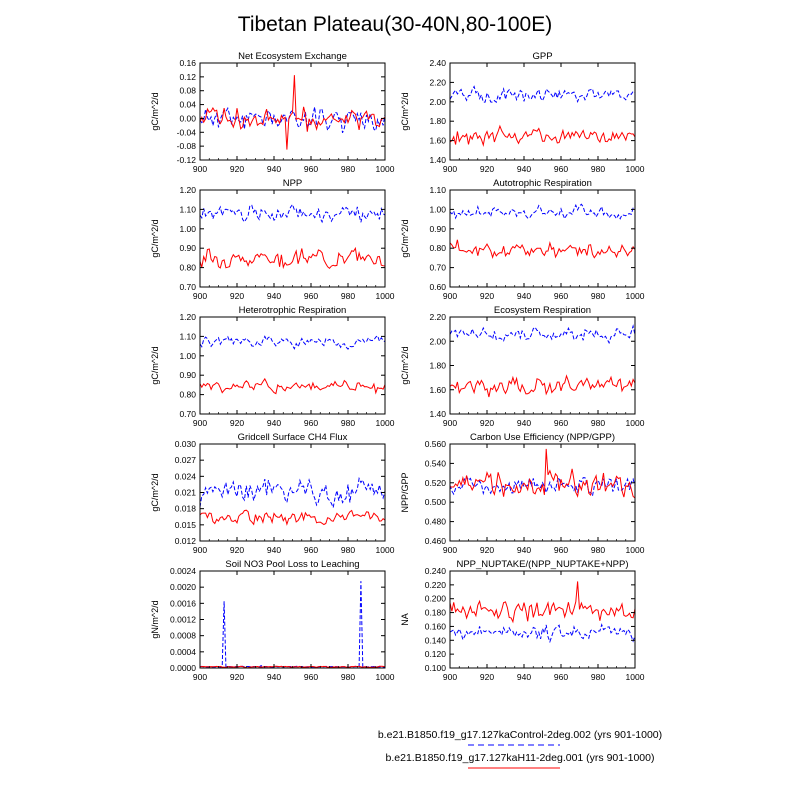  I want to click on y-tick-label: 1.20, so click(187, 190).